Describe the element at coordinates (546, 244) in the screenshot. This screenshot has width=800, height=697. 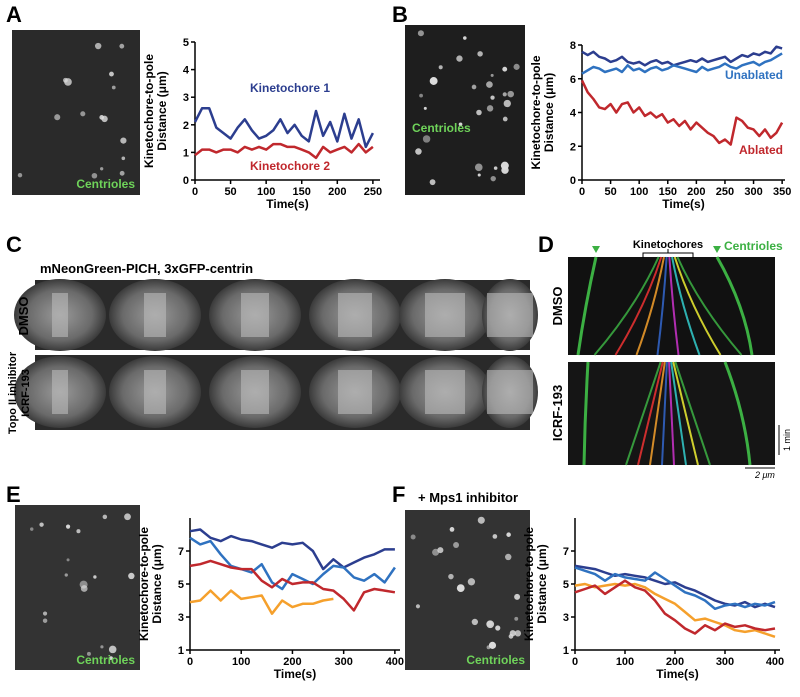
I see `panel-label: D` at that location.